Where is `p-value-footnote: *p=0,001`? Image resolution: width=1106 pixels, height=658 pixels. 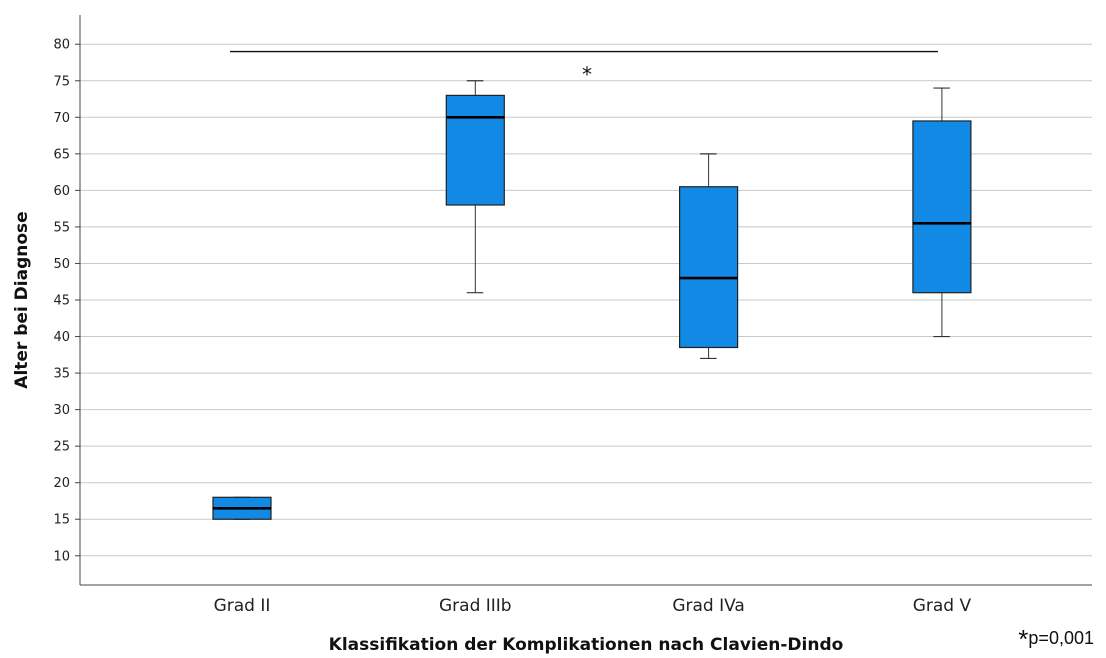
p-value-footnote: *p=0,001 is located at coordinates (1056, 637).